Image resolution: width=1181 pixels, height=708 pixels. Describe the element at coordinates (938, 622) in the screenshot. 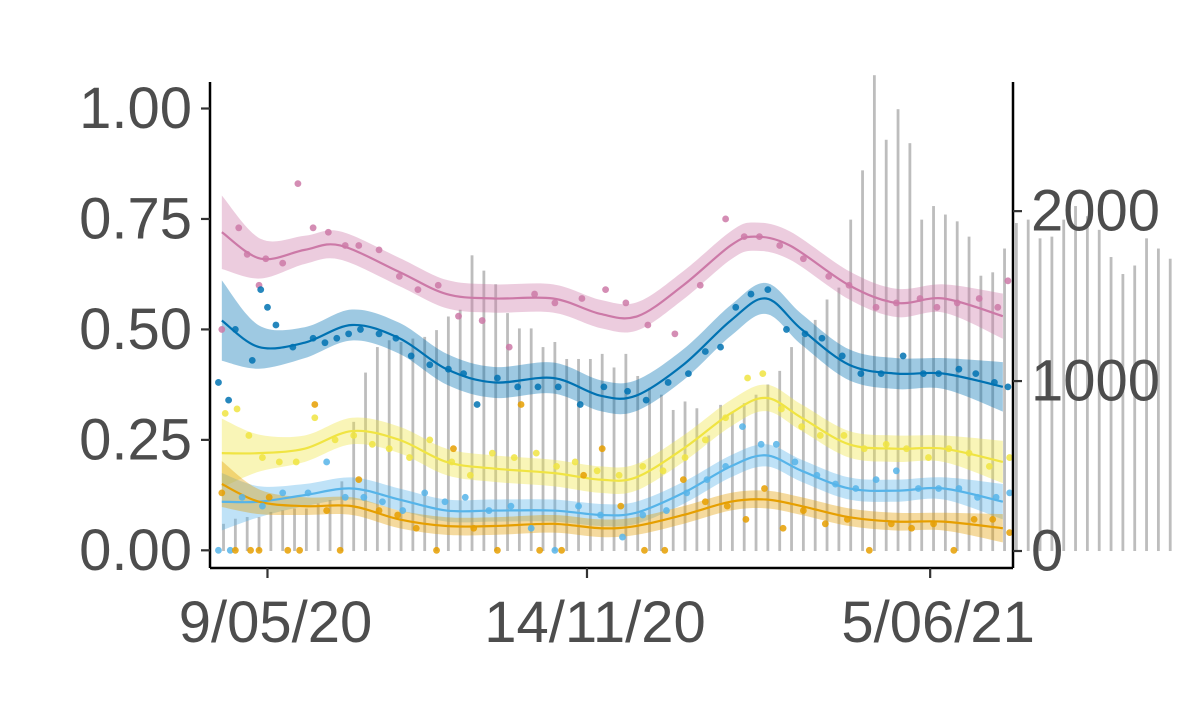

I see `x-tick-label: 5/06/21` at that location.